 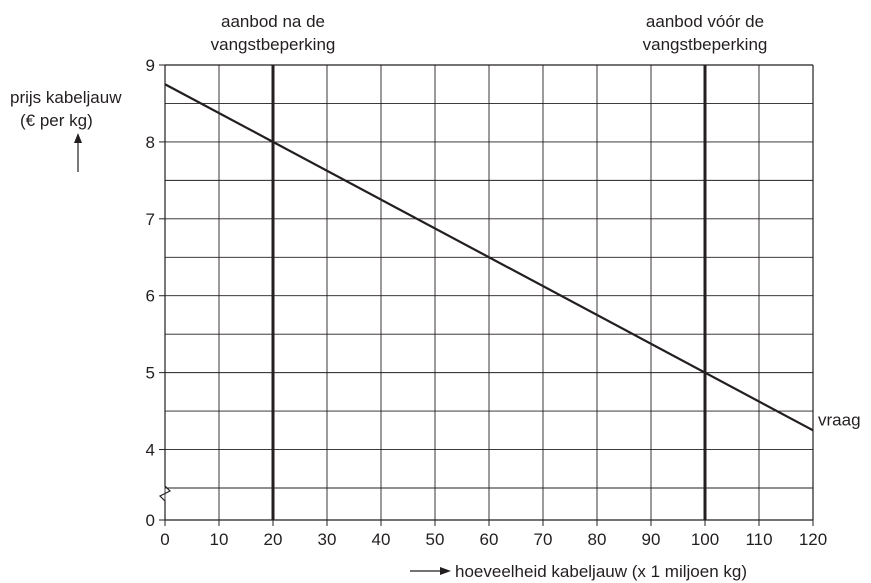 I want to click on x-tick-label: 60, so click(x=489, y=539).